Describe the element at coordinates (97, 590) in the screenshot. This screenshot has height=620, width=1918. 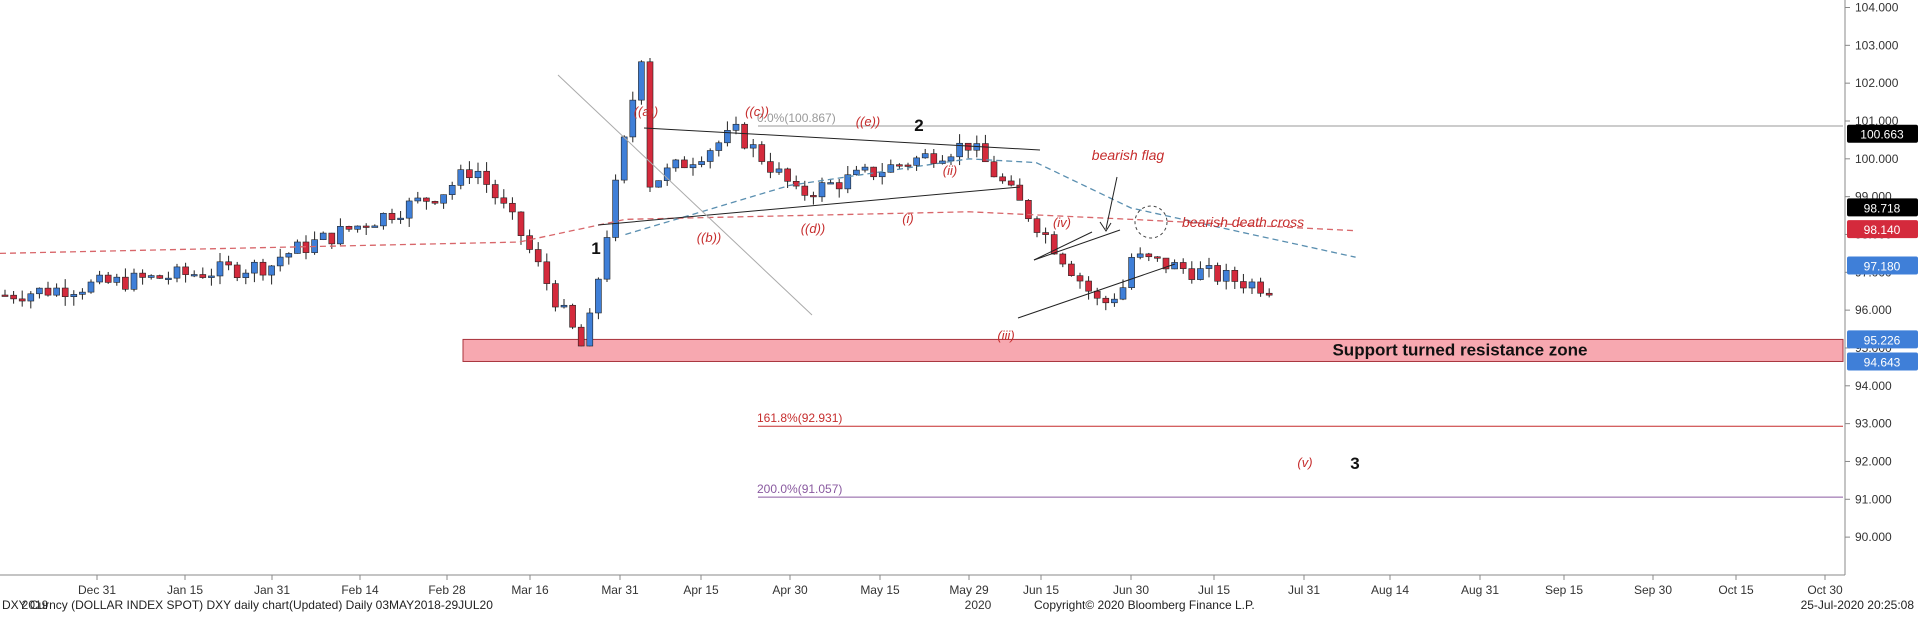
I see `x-tick-label: Dec 31` at that location.